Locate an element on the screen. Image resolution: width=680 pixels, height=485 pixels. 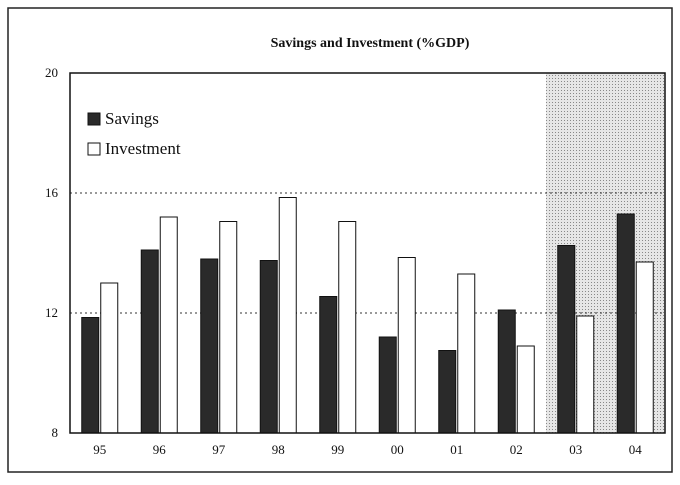
y-tick-label: 16 is located at coordinates (52, 192).